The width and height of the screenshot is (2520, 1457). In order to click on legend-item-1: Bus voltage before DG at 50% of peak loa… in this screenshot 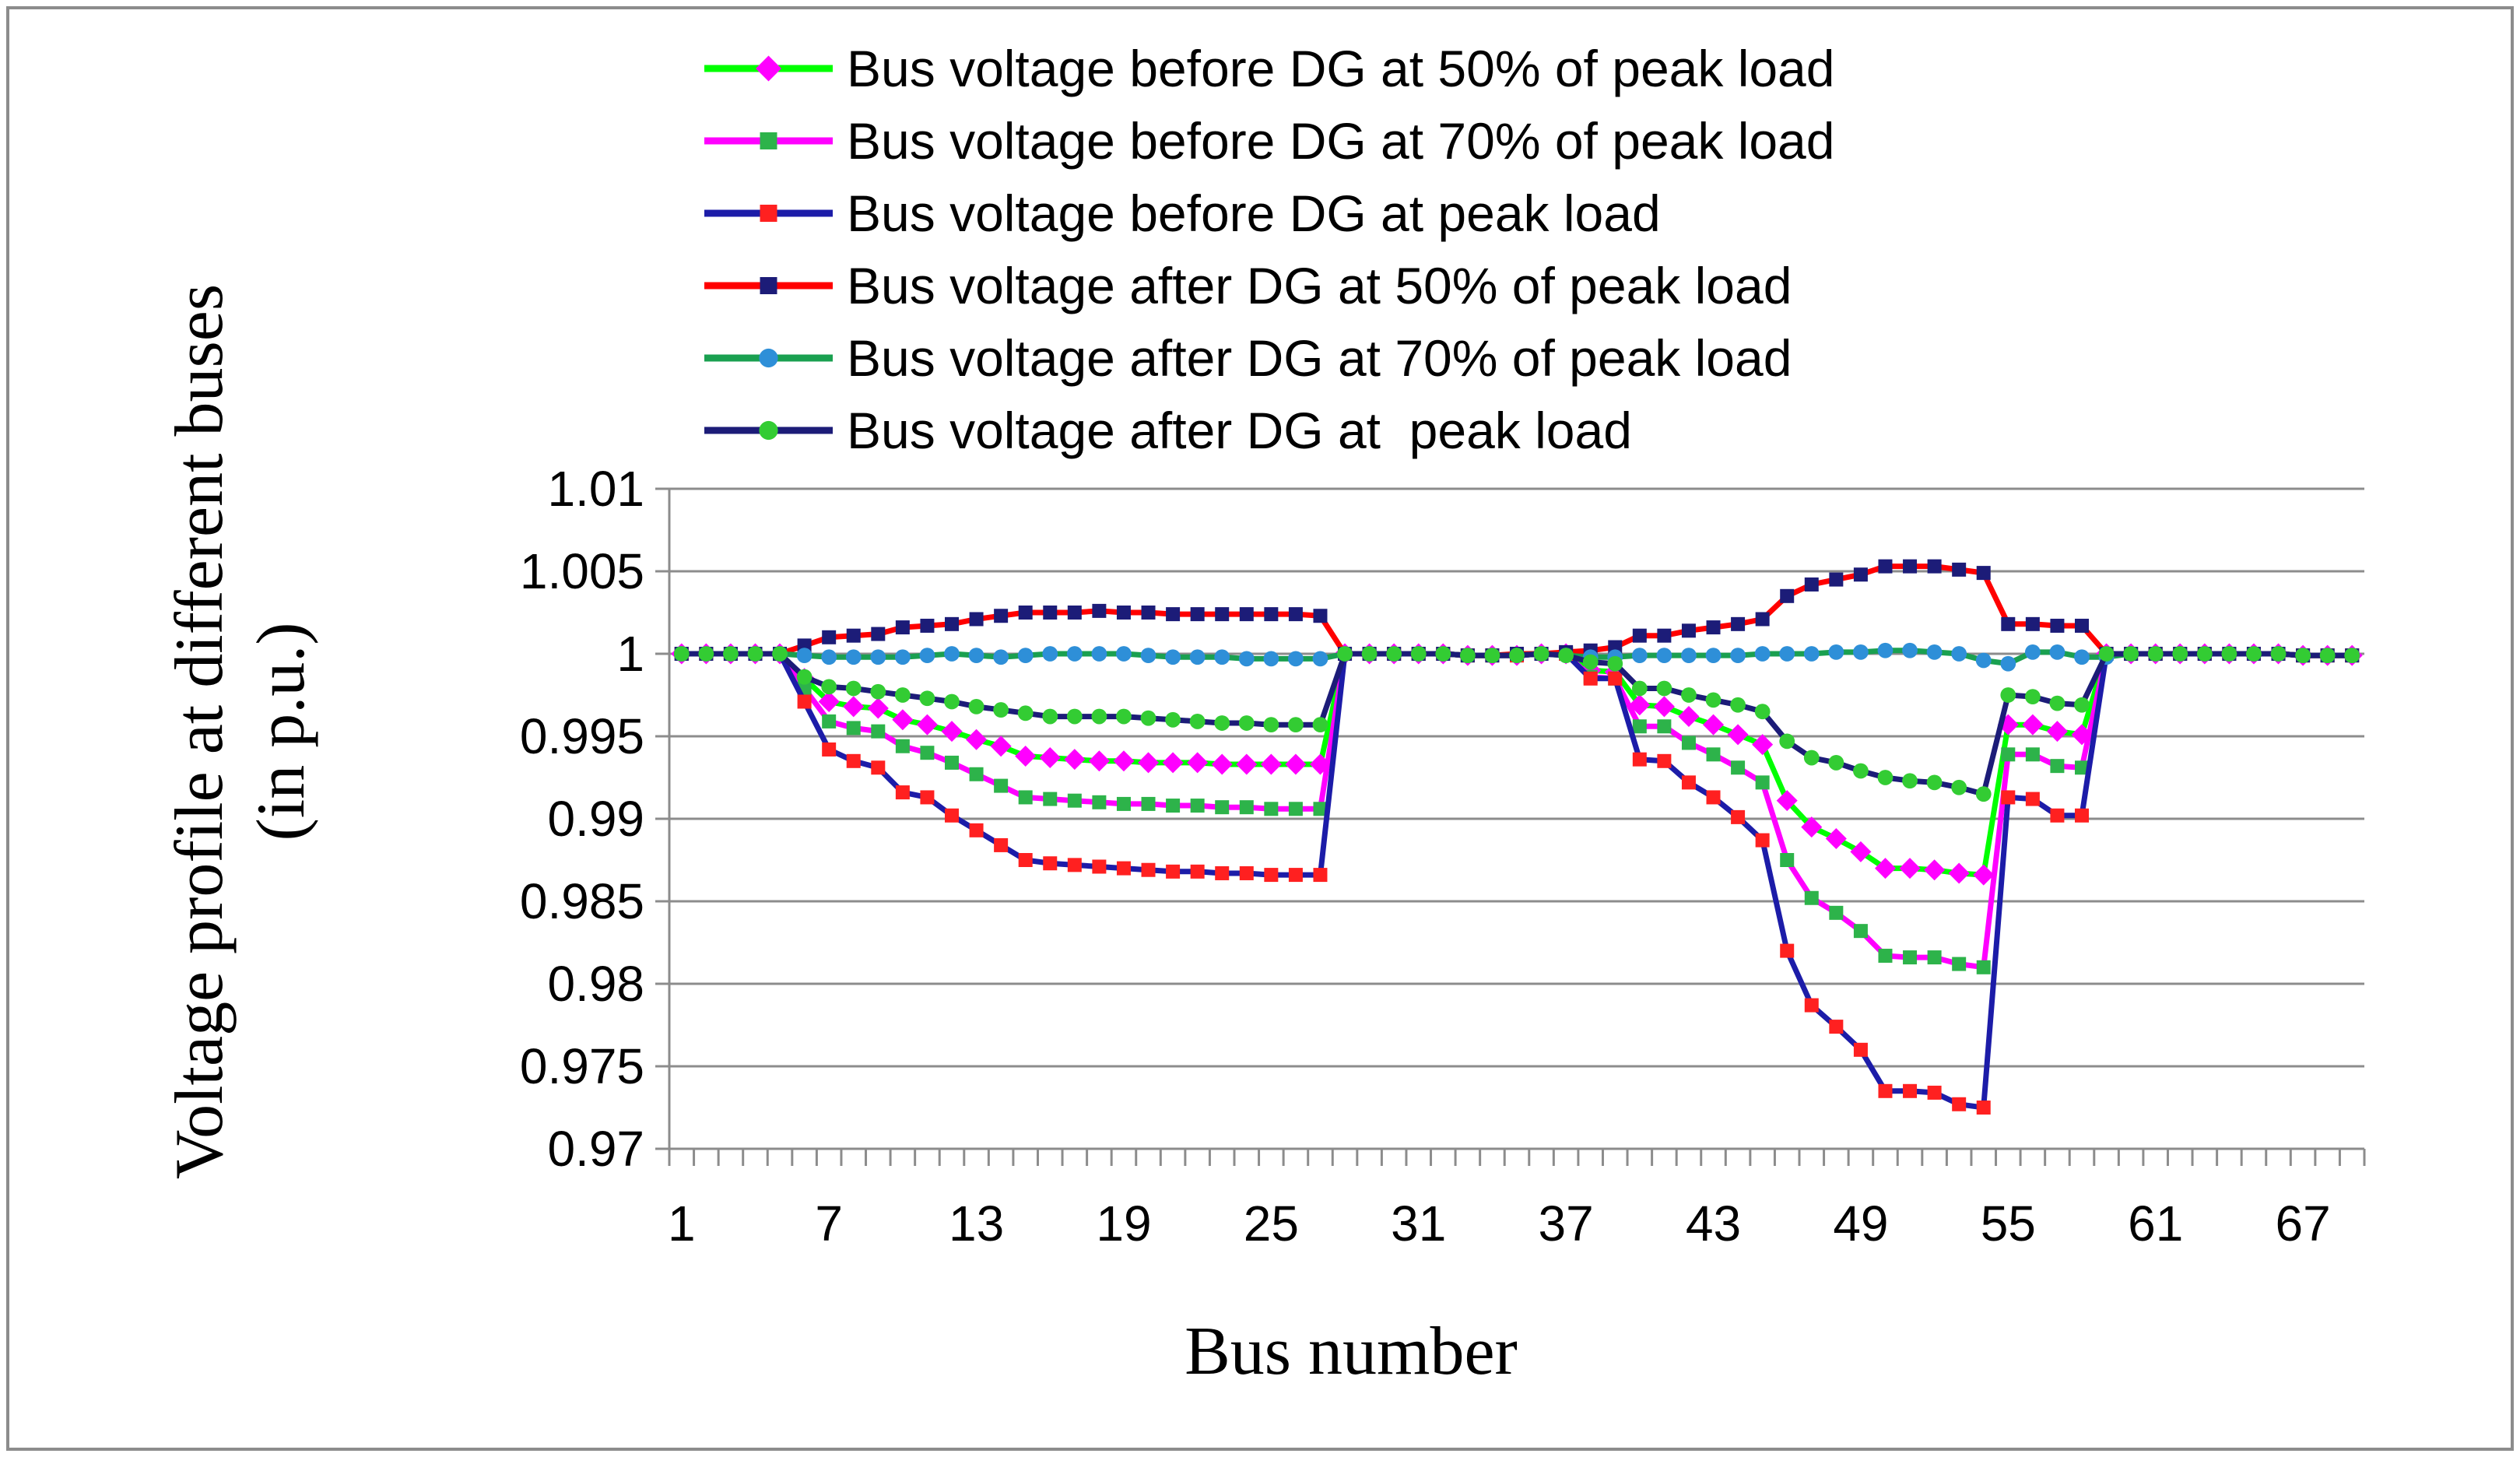, I will do `click(1269, 68)`.